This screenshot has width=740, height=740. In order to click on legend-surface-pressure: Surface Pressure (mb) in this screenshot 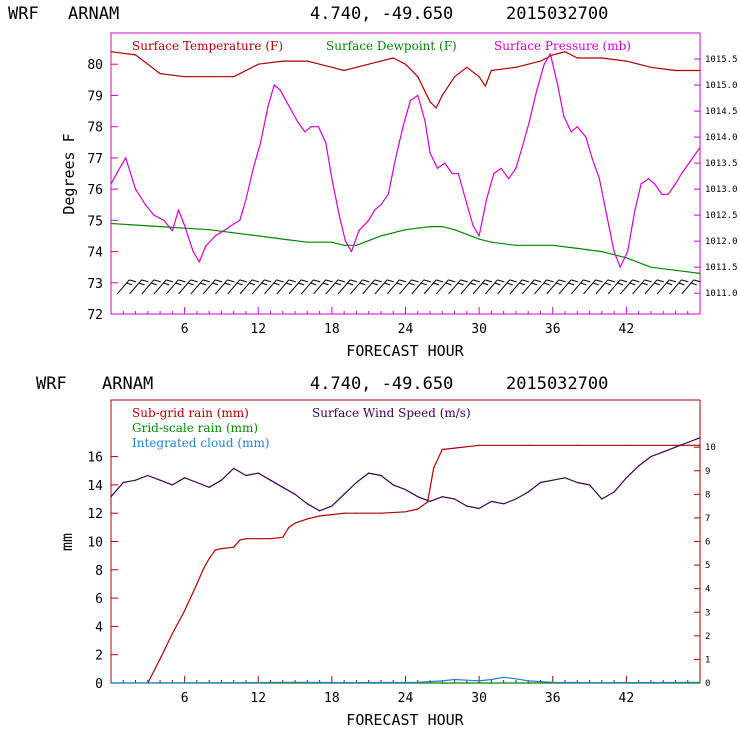, I will do `click(562, 46)`.